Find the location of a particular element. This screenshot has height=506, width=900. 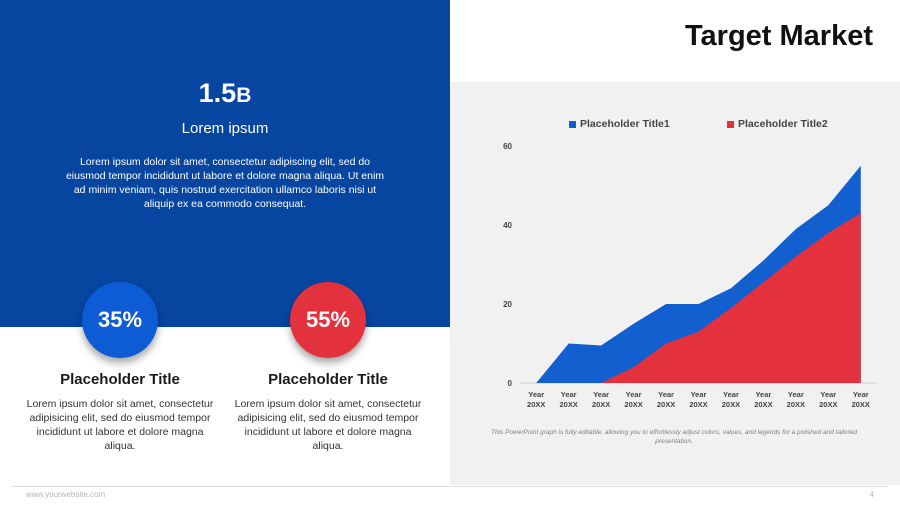

stat-circle-2: 55% is located at coordinates (328, 320).